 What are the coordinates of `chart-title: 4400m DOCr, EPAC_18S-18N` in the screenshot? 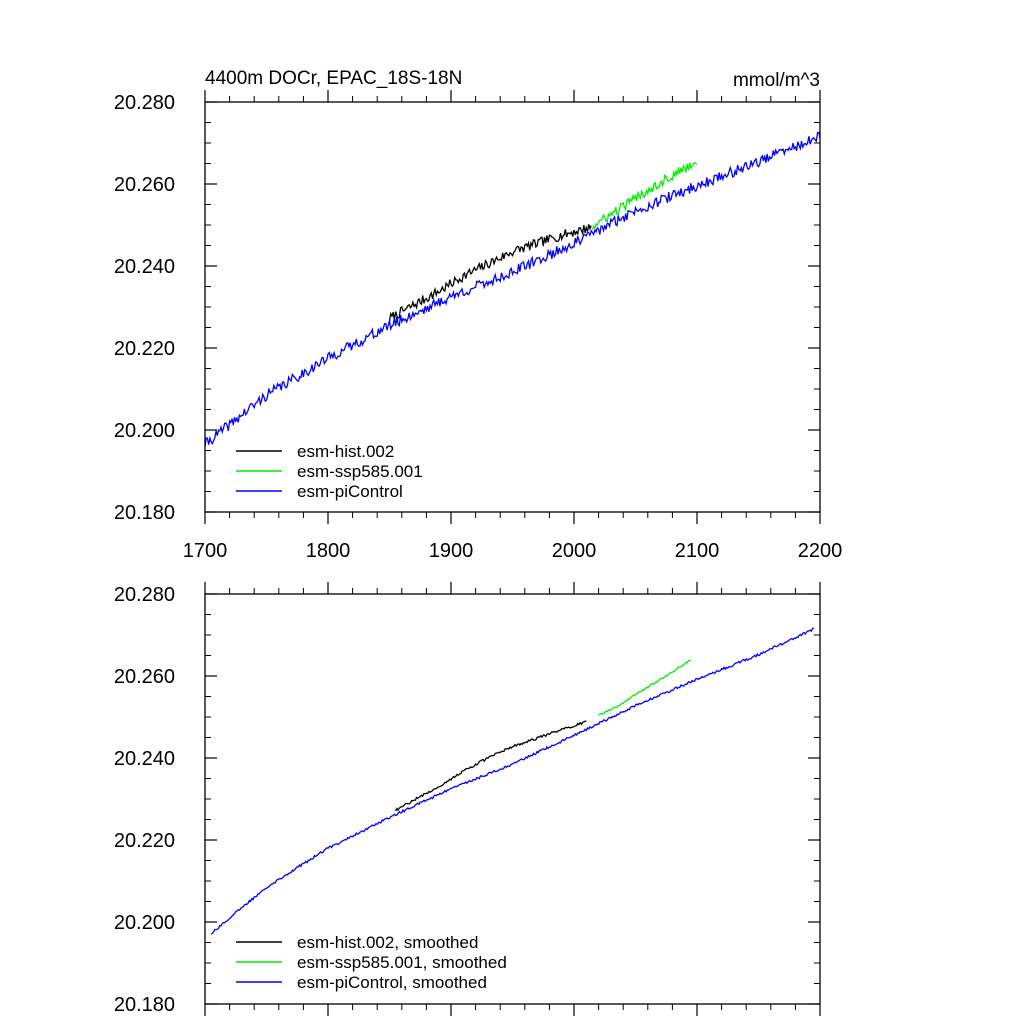 It's located at (333, 78).